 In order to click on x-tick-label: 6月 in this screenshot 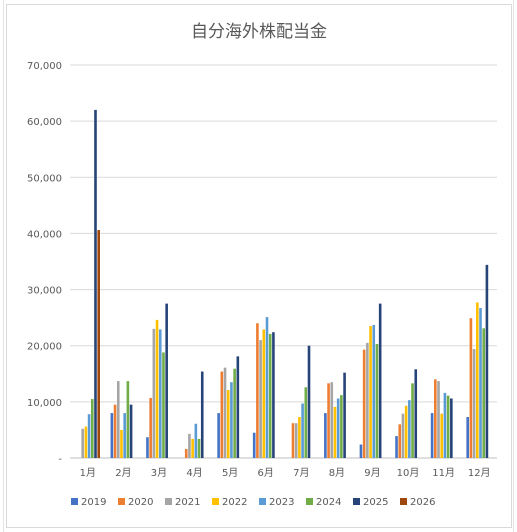, I will do `click(266, 473)`.